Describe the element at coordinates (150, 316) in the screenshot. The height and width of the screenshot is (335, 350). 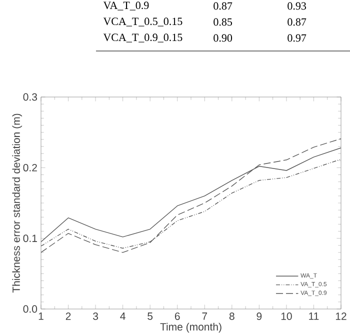
I see `x-tick-label: 5` at that location.